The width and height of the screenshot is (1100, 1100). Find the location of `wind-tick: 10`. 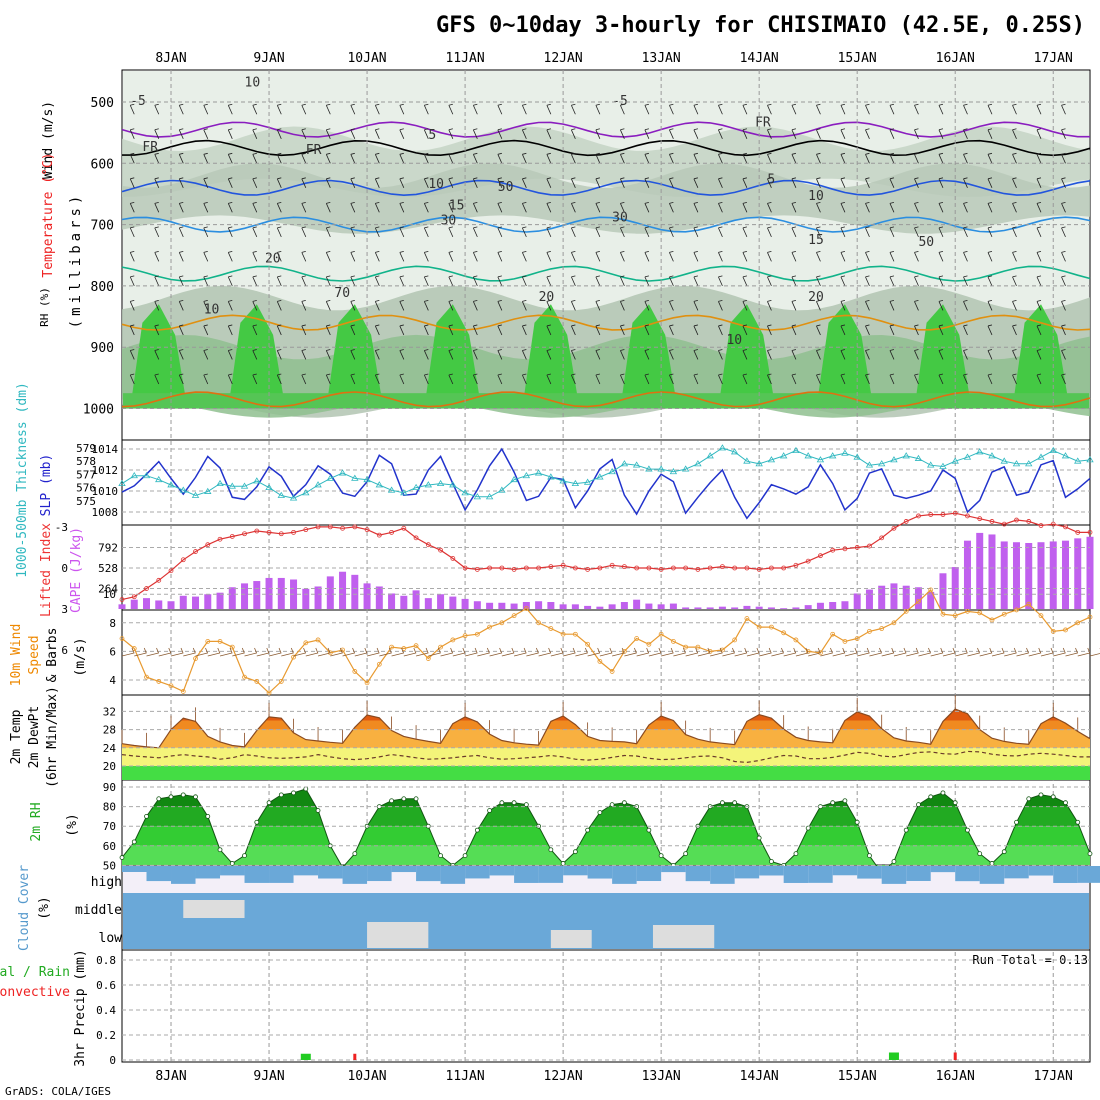

wind-tick: 10 is located at coordinates (109, 594).